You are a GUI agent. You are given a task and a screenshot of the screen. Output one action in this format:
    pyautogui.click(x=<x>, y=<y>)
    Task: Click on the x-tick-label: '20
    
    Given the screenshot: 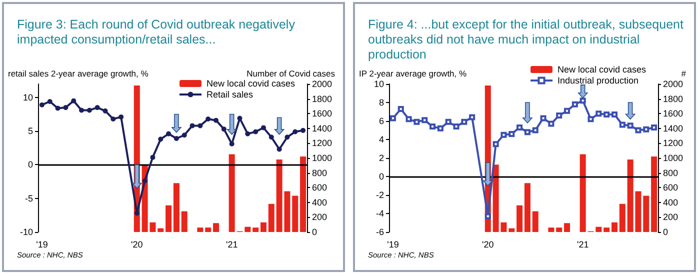 What is the action you would take?
    pyautogui.click(x=488, y=245)
    